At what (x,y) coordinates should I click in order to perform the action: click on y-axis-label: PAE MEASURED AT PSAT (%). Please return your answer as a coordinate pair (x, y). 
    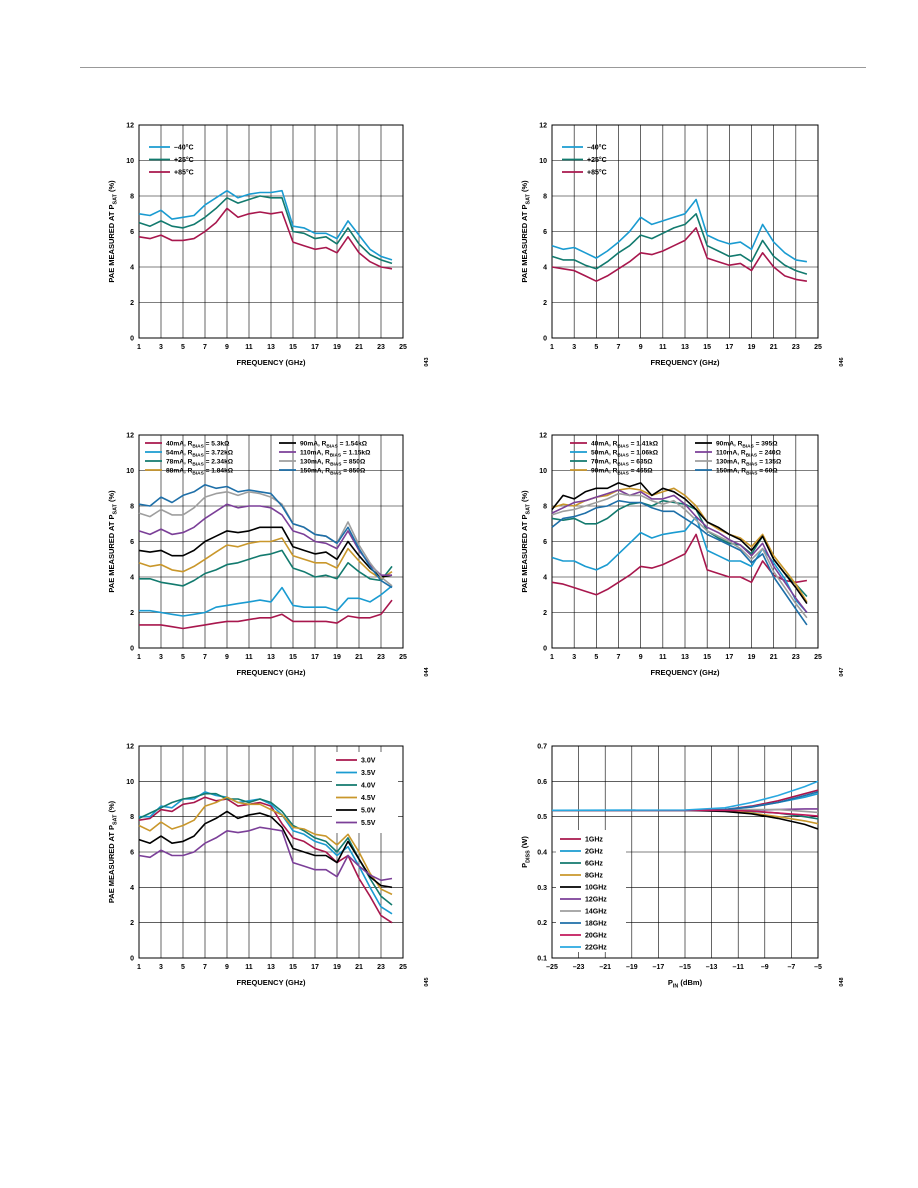
    Looking at the image, I should click on (112, 851).